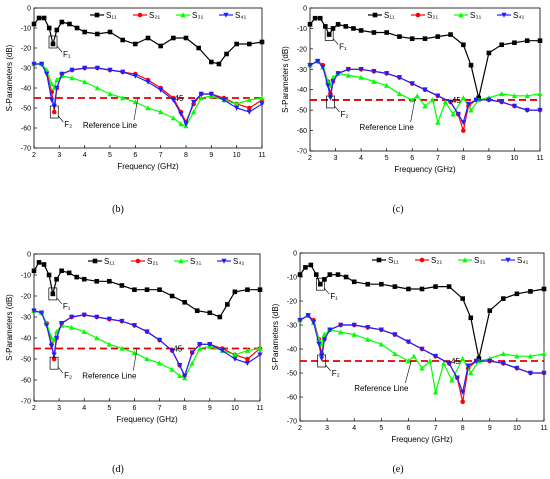 The width and height of the screenshot is (550, 479). I want to click on y-tick-label: -40, so click(26, 339).